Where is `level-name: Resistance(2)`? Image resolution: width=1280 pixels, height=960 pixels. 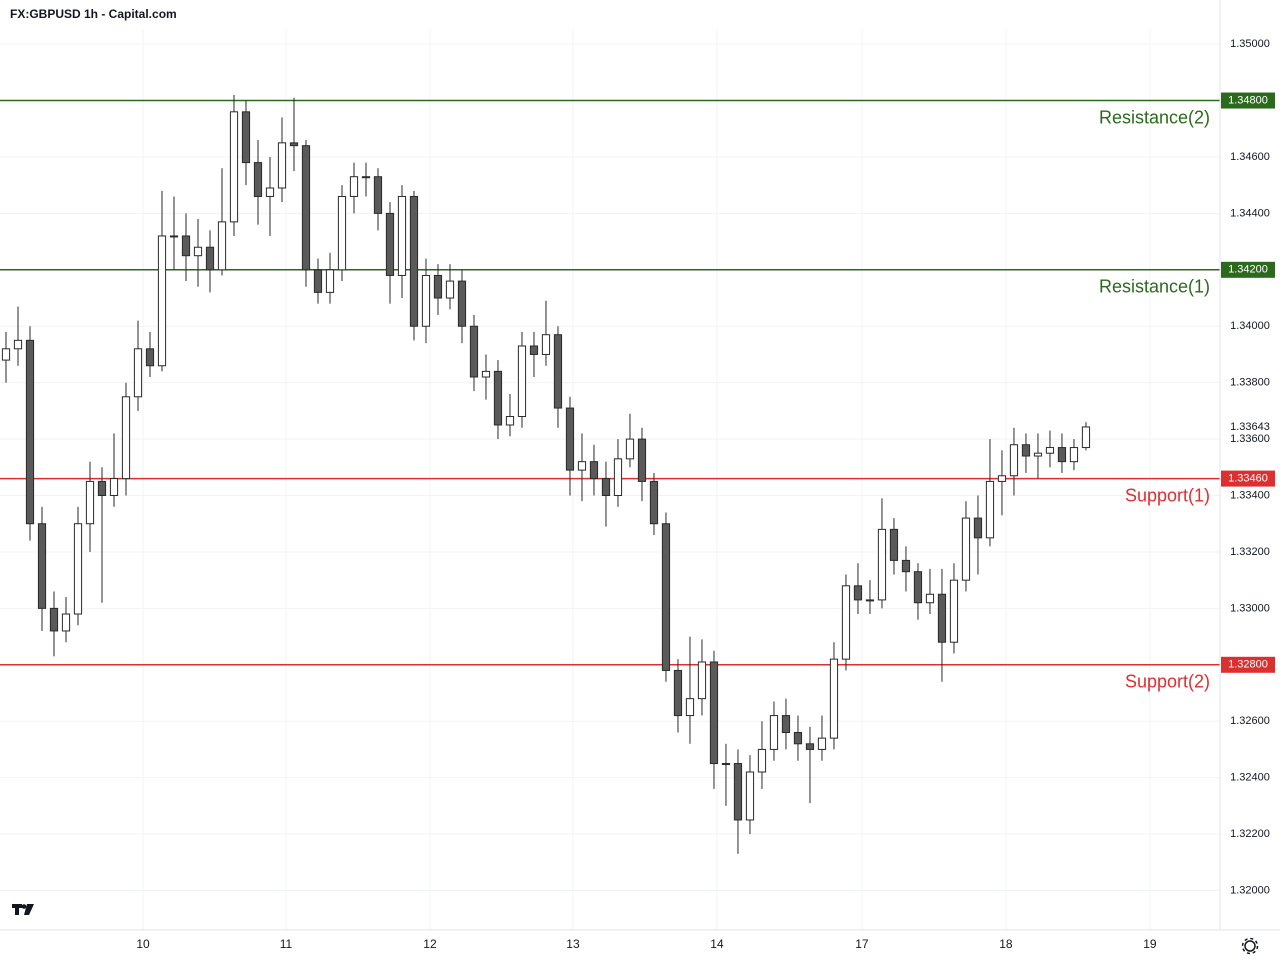
level-name: Resistance(2) is located at coordinates (1154, 117).